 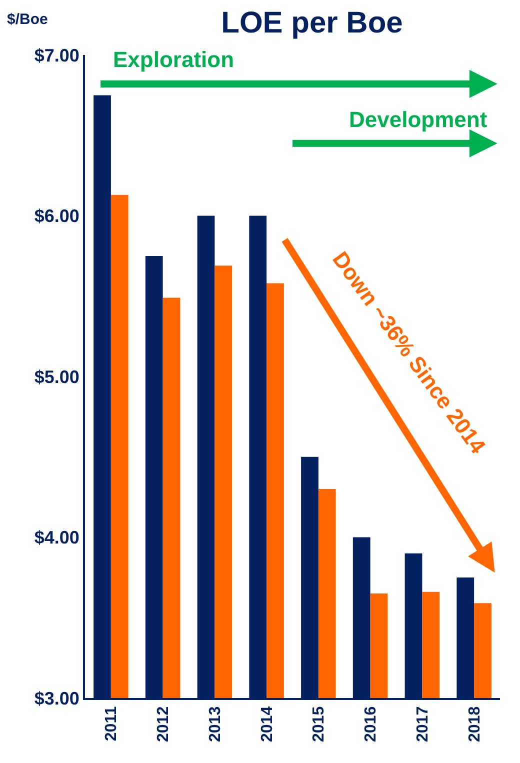 I want to click on x-tick-label: 2017, so click(x=423, y=724).